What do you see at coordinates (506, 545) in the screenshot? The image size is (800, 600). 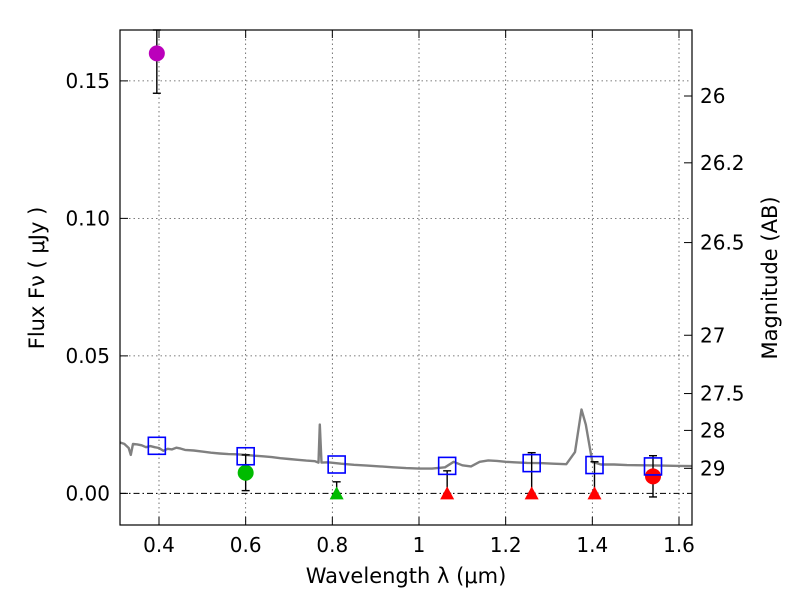 I see `x-tick-label: 1.2` at bounding box center [506, 545].